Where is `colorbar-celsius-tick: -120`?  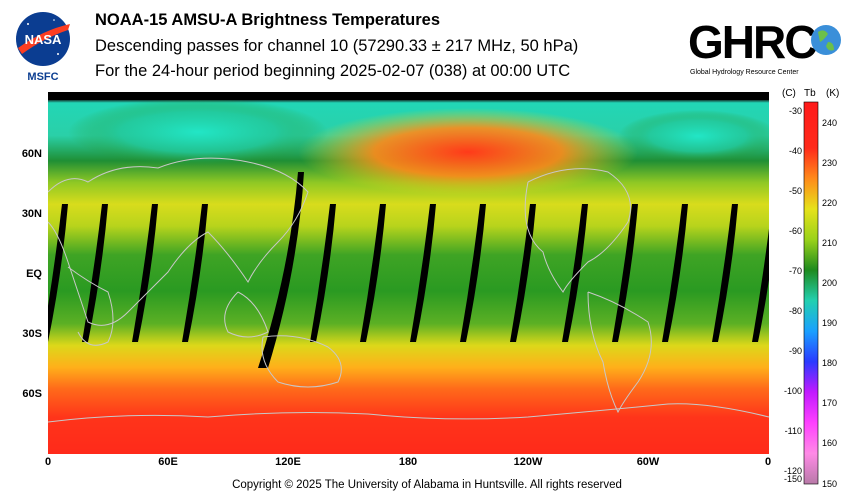
colorbar-celsius-tick: -120 is located at coordinates (793, 471).